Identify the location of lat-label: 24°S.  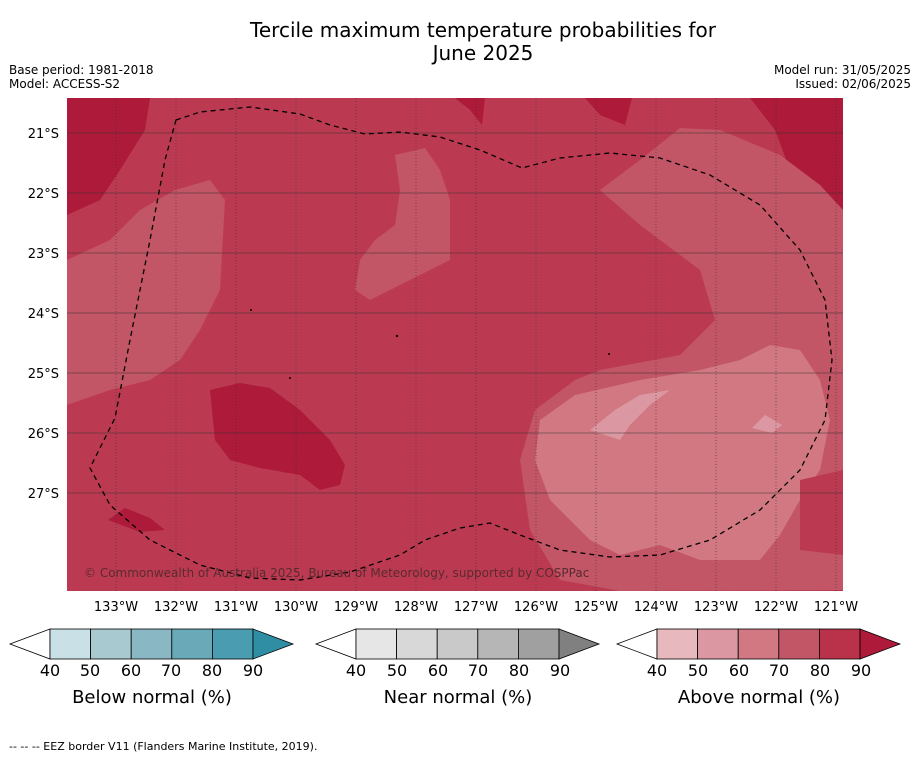
(43, 314).